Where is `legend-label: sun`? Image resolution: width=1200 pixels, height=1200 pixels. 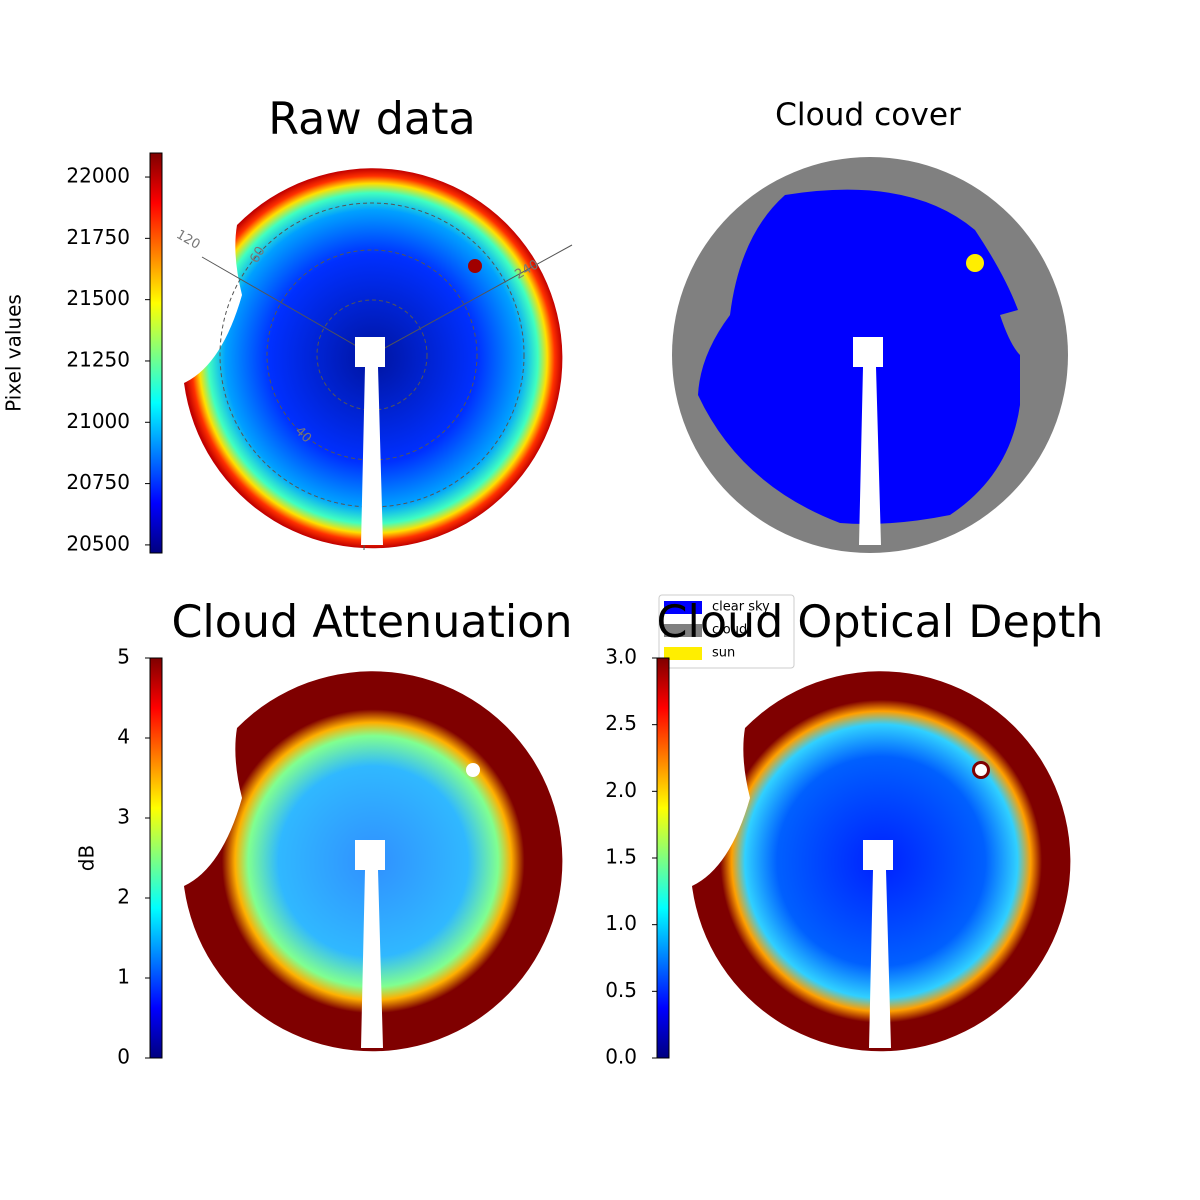
legend-label: sun is located at coordinates (723, 653).